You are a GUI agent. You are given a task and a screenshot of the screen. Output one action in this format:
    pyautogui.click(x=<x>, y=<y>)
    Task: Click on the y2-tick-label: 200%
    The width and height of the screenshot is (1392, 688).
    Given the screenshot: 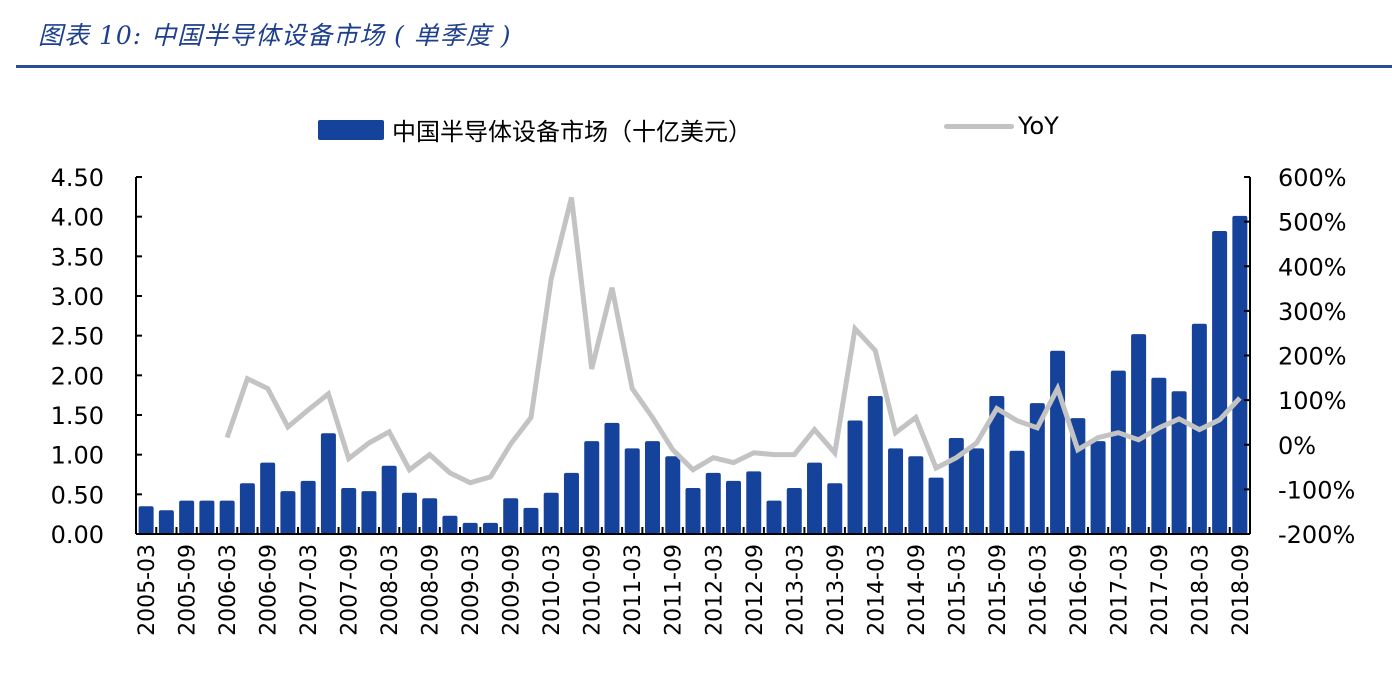 What is the action you would take?
    pyautogui.click(x=1312, y=357)
    